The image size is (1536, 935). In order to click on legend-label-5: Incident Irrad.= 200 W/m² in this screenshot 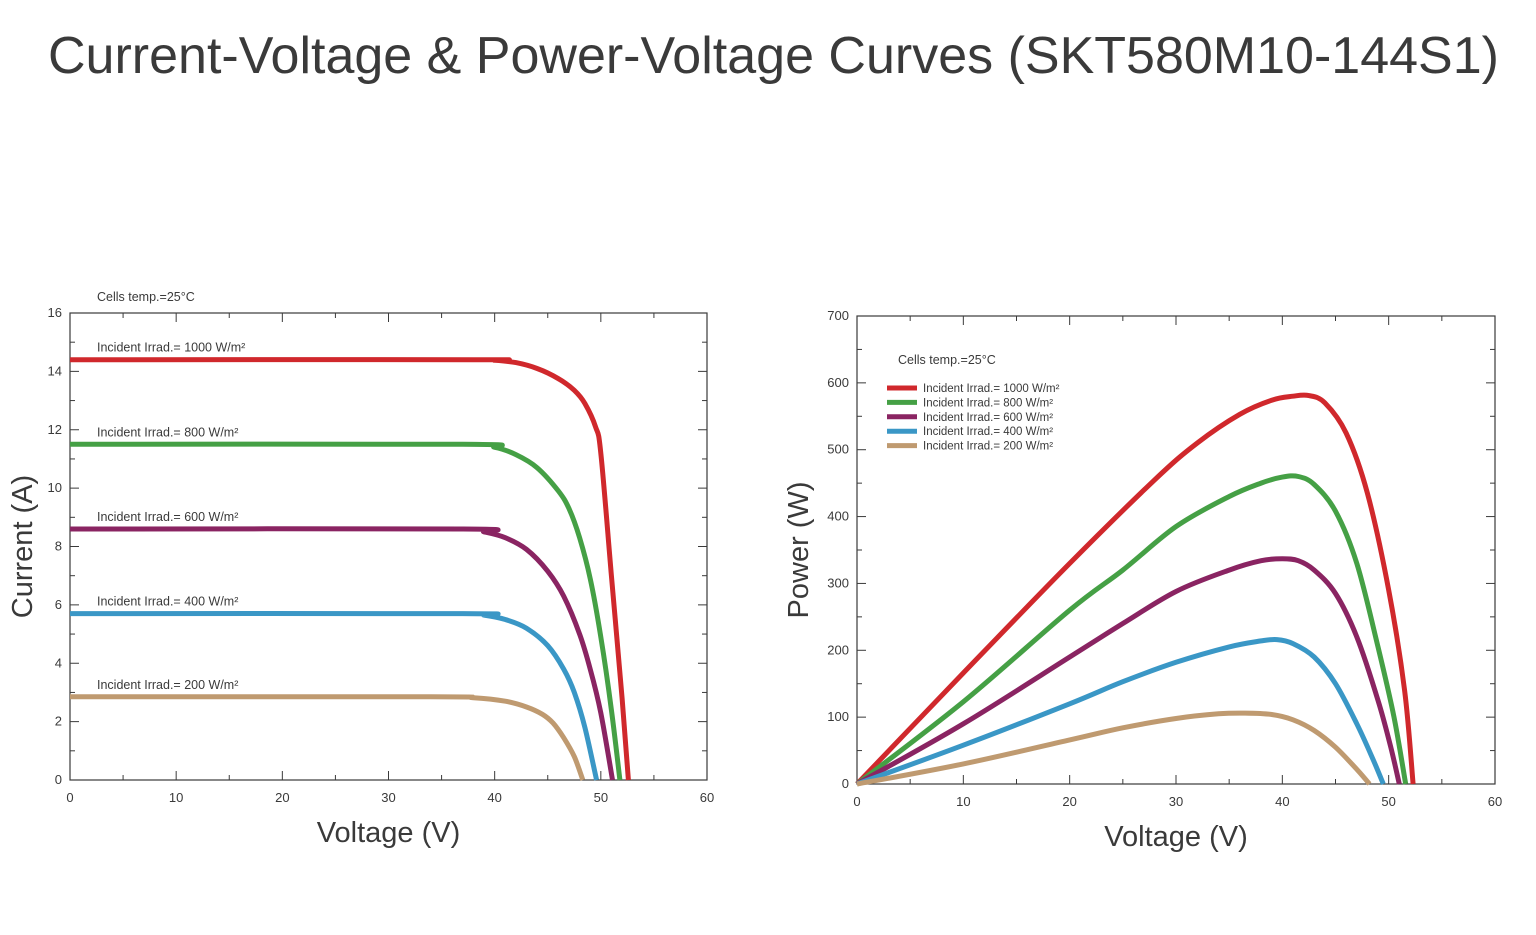, I will do `click(988, 447)`.